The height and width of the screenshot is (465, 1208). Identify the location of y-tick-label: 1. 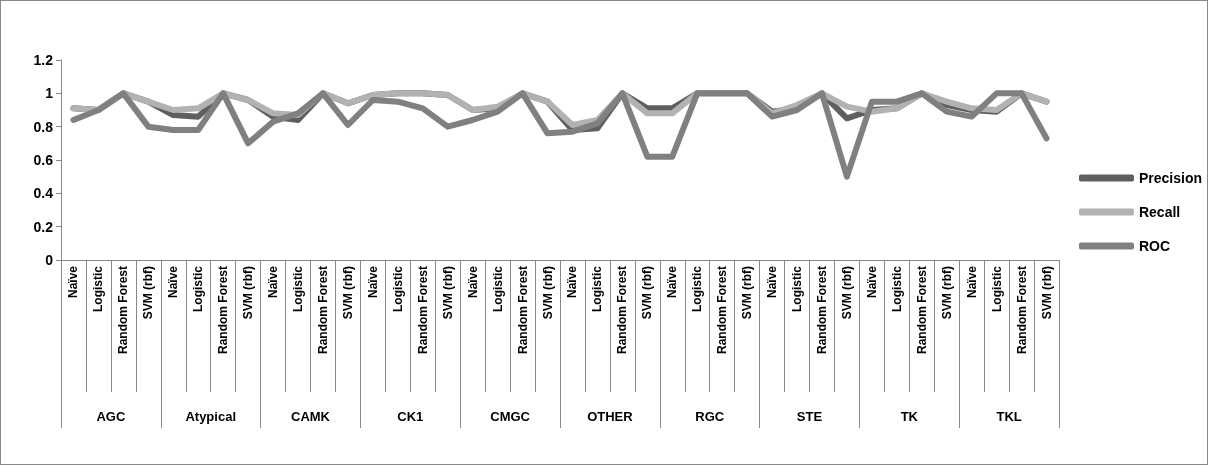
(49, 93).